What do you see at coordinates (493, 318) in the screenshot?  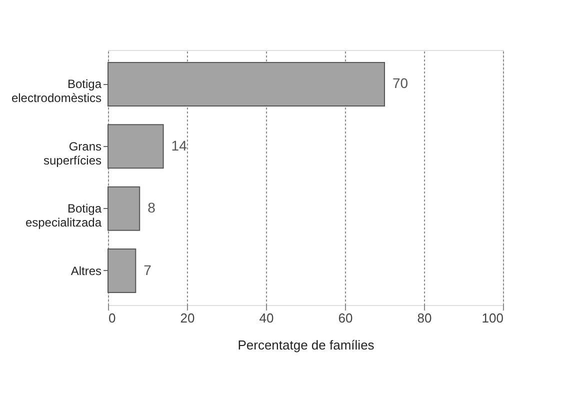 I see `x-tick-label: 100` at bounding box center [493, 318].